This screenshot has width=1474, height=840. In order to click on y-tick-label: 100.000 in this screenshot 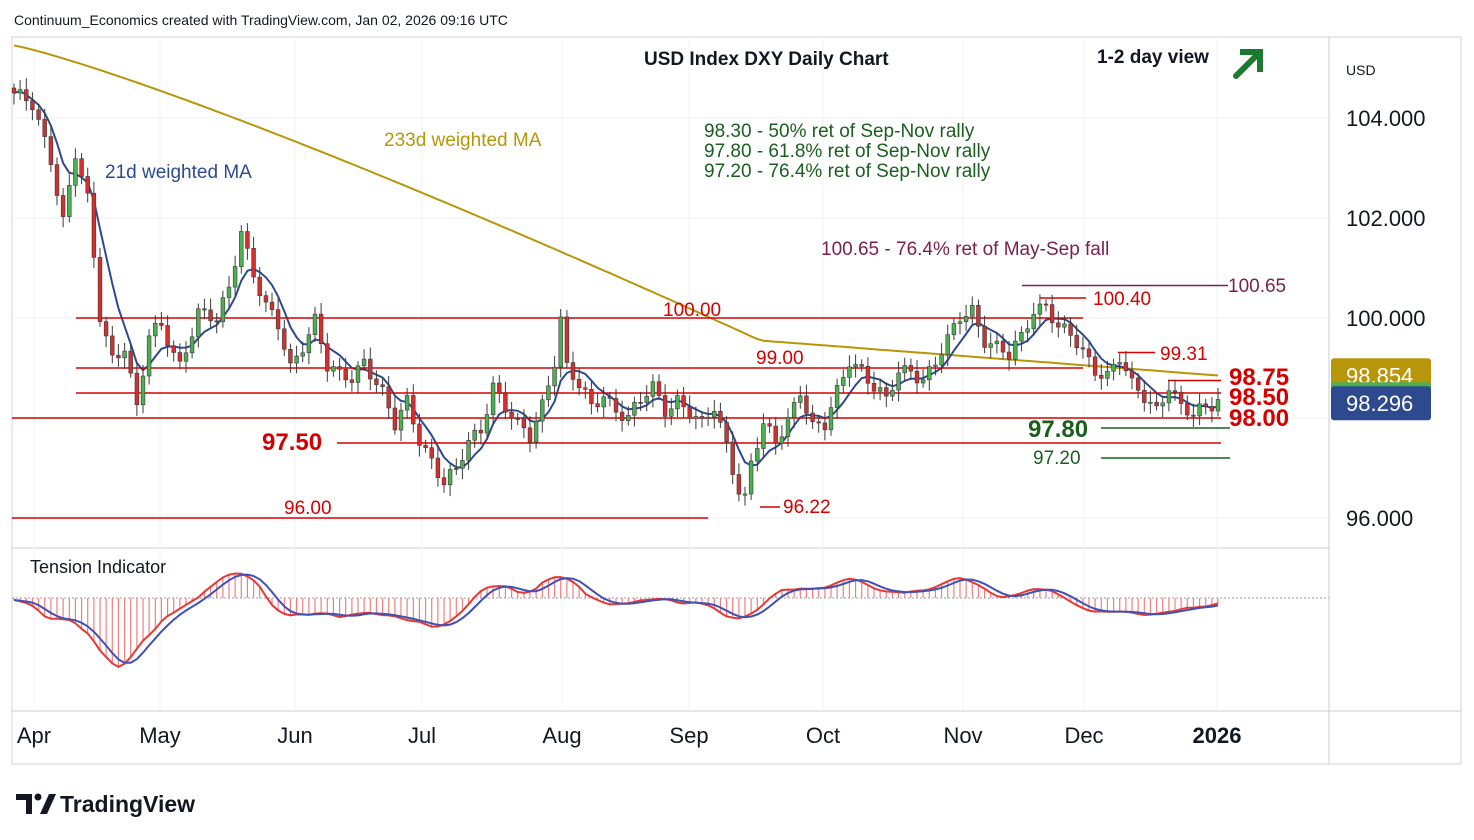, I will do `click(1386, 318)`.